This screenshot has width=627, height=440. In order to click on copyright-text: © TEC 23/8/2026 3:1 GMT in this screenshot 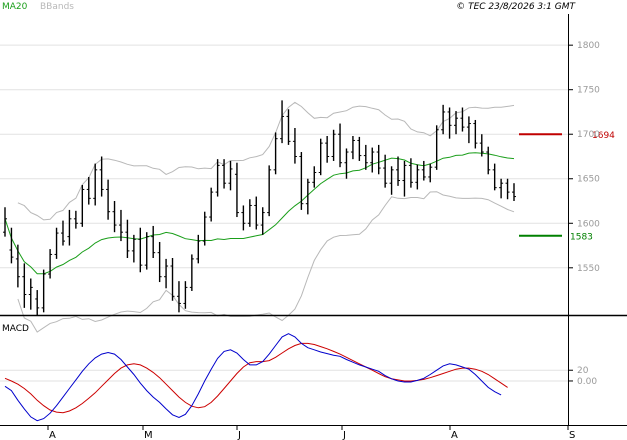, I will do `click(516, 7)`.